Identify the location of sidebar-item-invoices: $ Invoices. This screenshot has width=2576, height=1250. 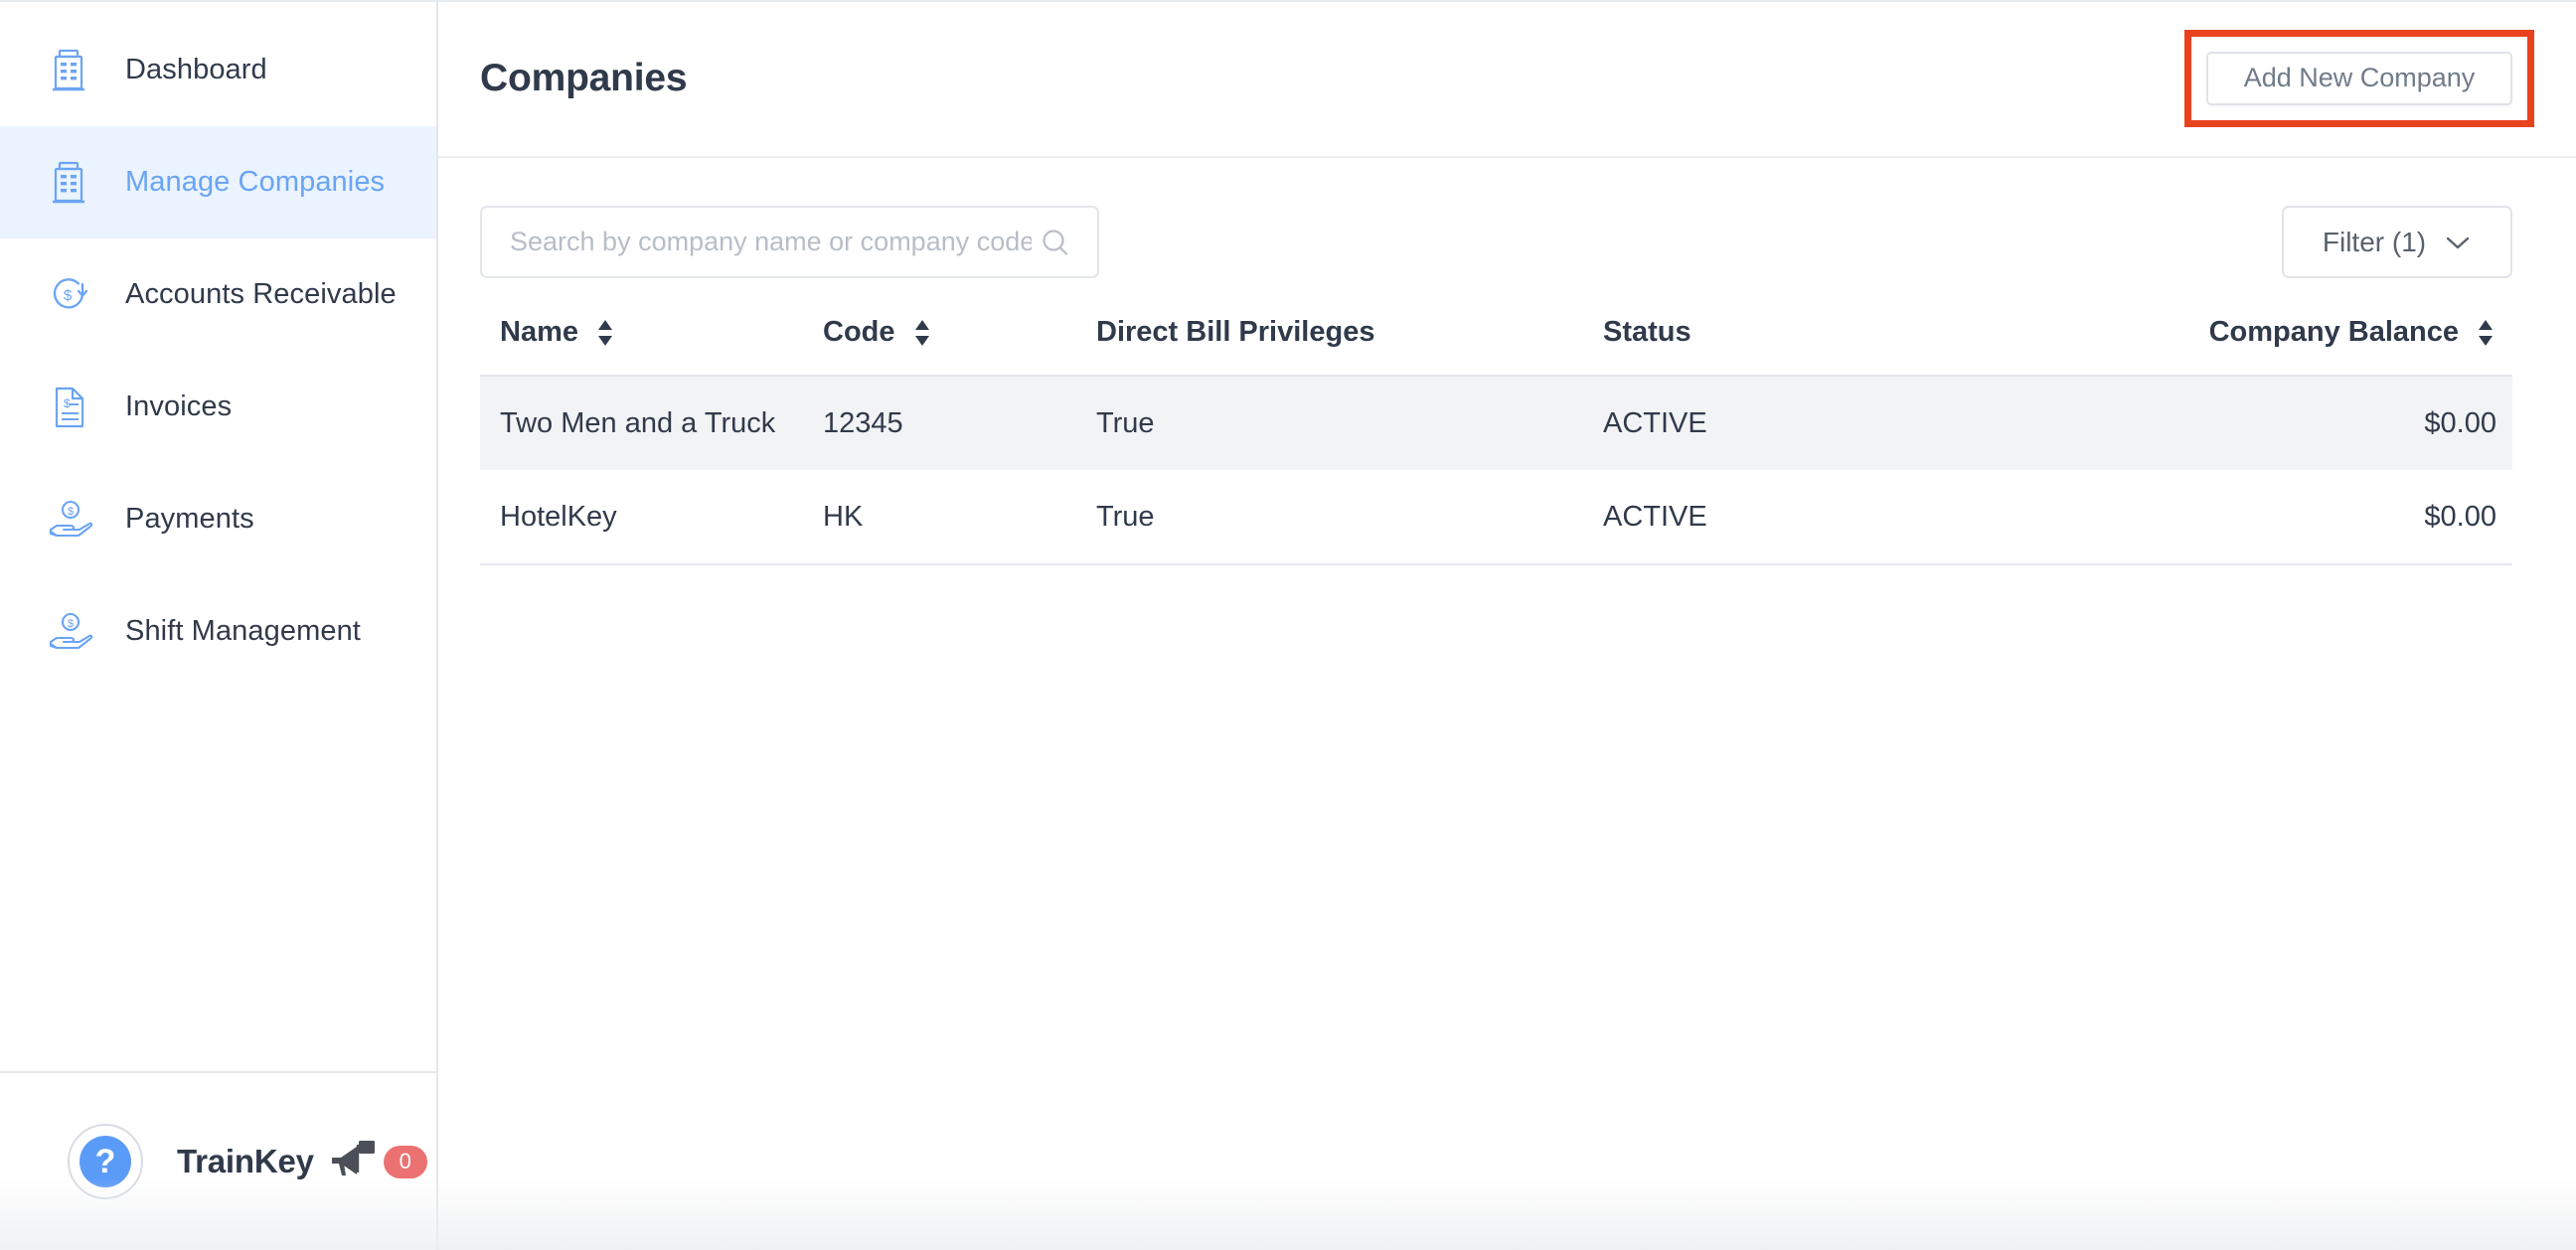
(218, 407).